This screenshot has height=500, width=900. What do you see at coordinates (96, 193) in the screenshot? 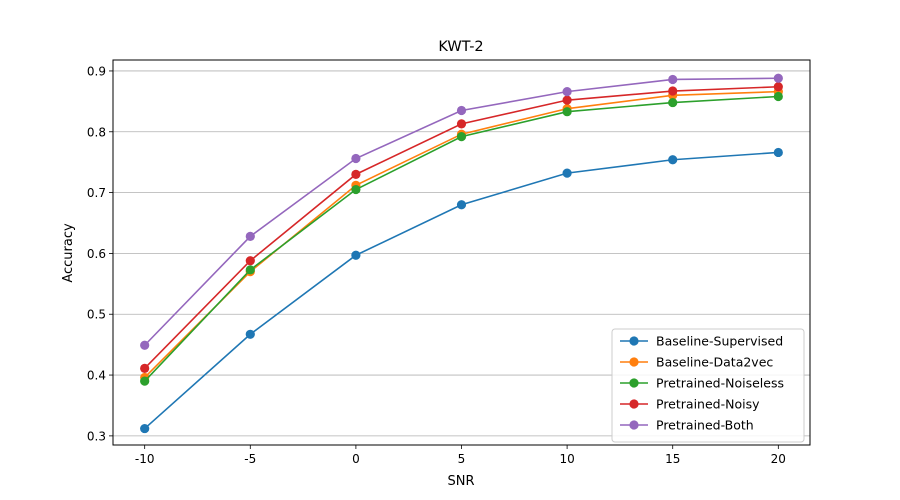
I see `y-tick-label: 0.7` at bounding box center [96, 193].